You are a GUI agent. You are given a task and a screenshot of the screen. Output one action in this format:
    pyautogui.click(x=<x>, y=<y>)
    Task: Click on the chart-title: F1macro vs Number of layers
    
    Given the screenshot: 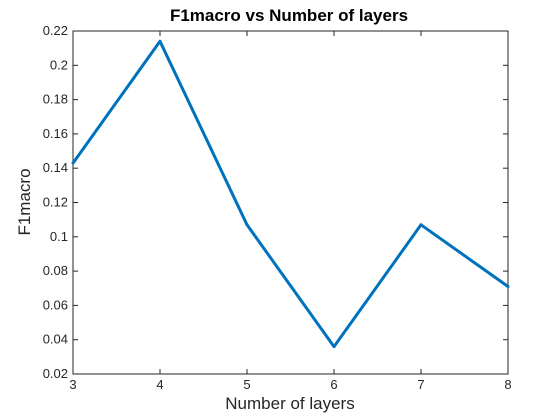 What is the action you would take?
    pyautogui.click(x=289, y=15)
    